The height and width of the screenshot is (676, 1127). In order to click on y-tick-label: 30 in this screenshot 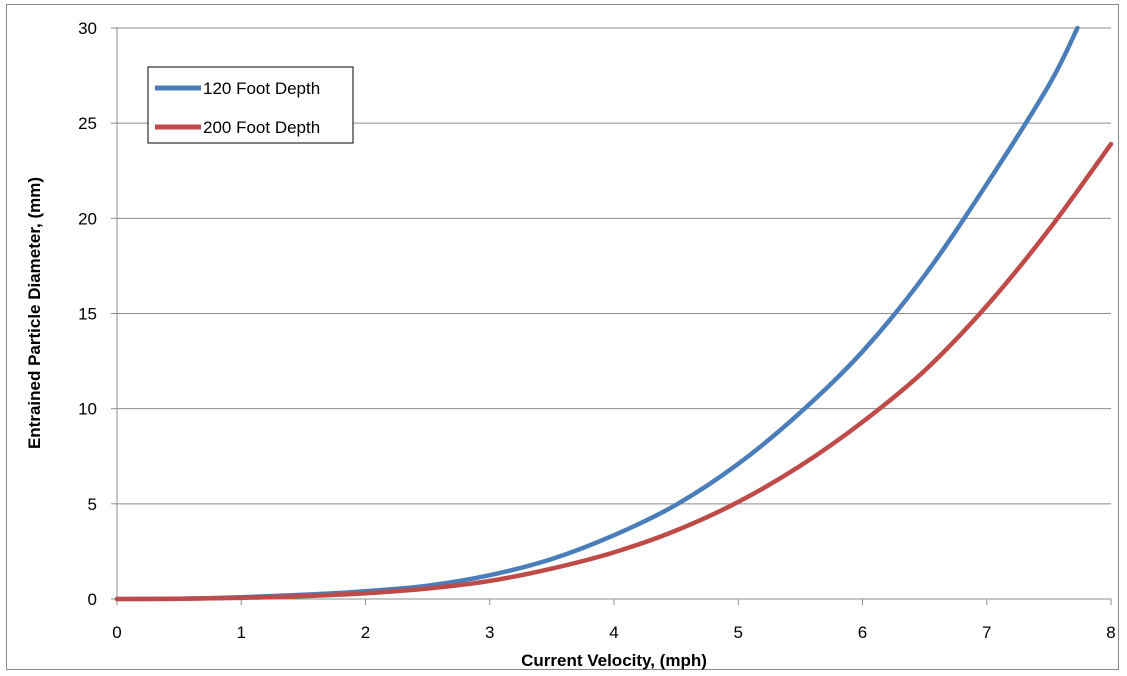, I will do `click(87, 28)`.